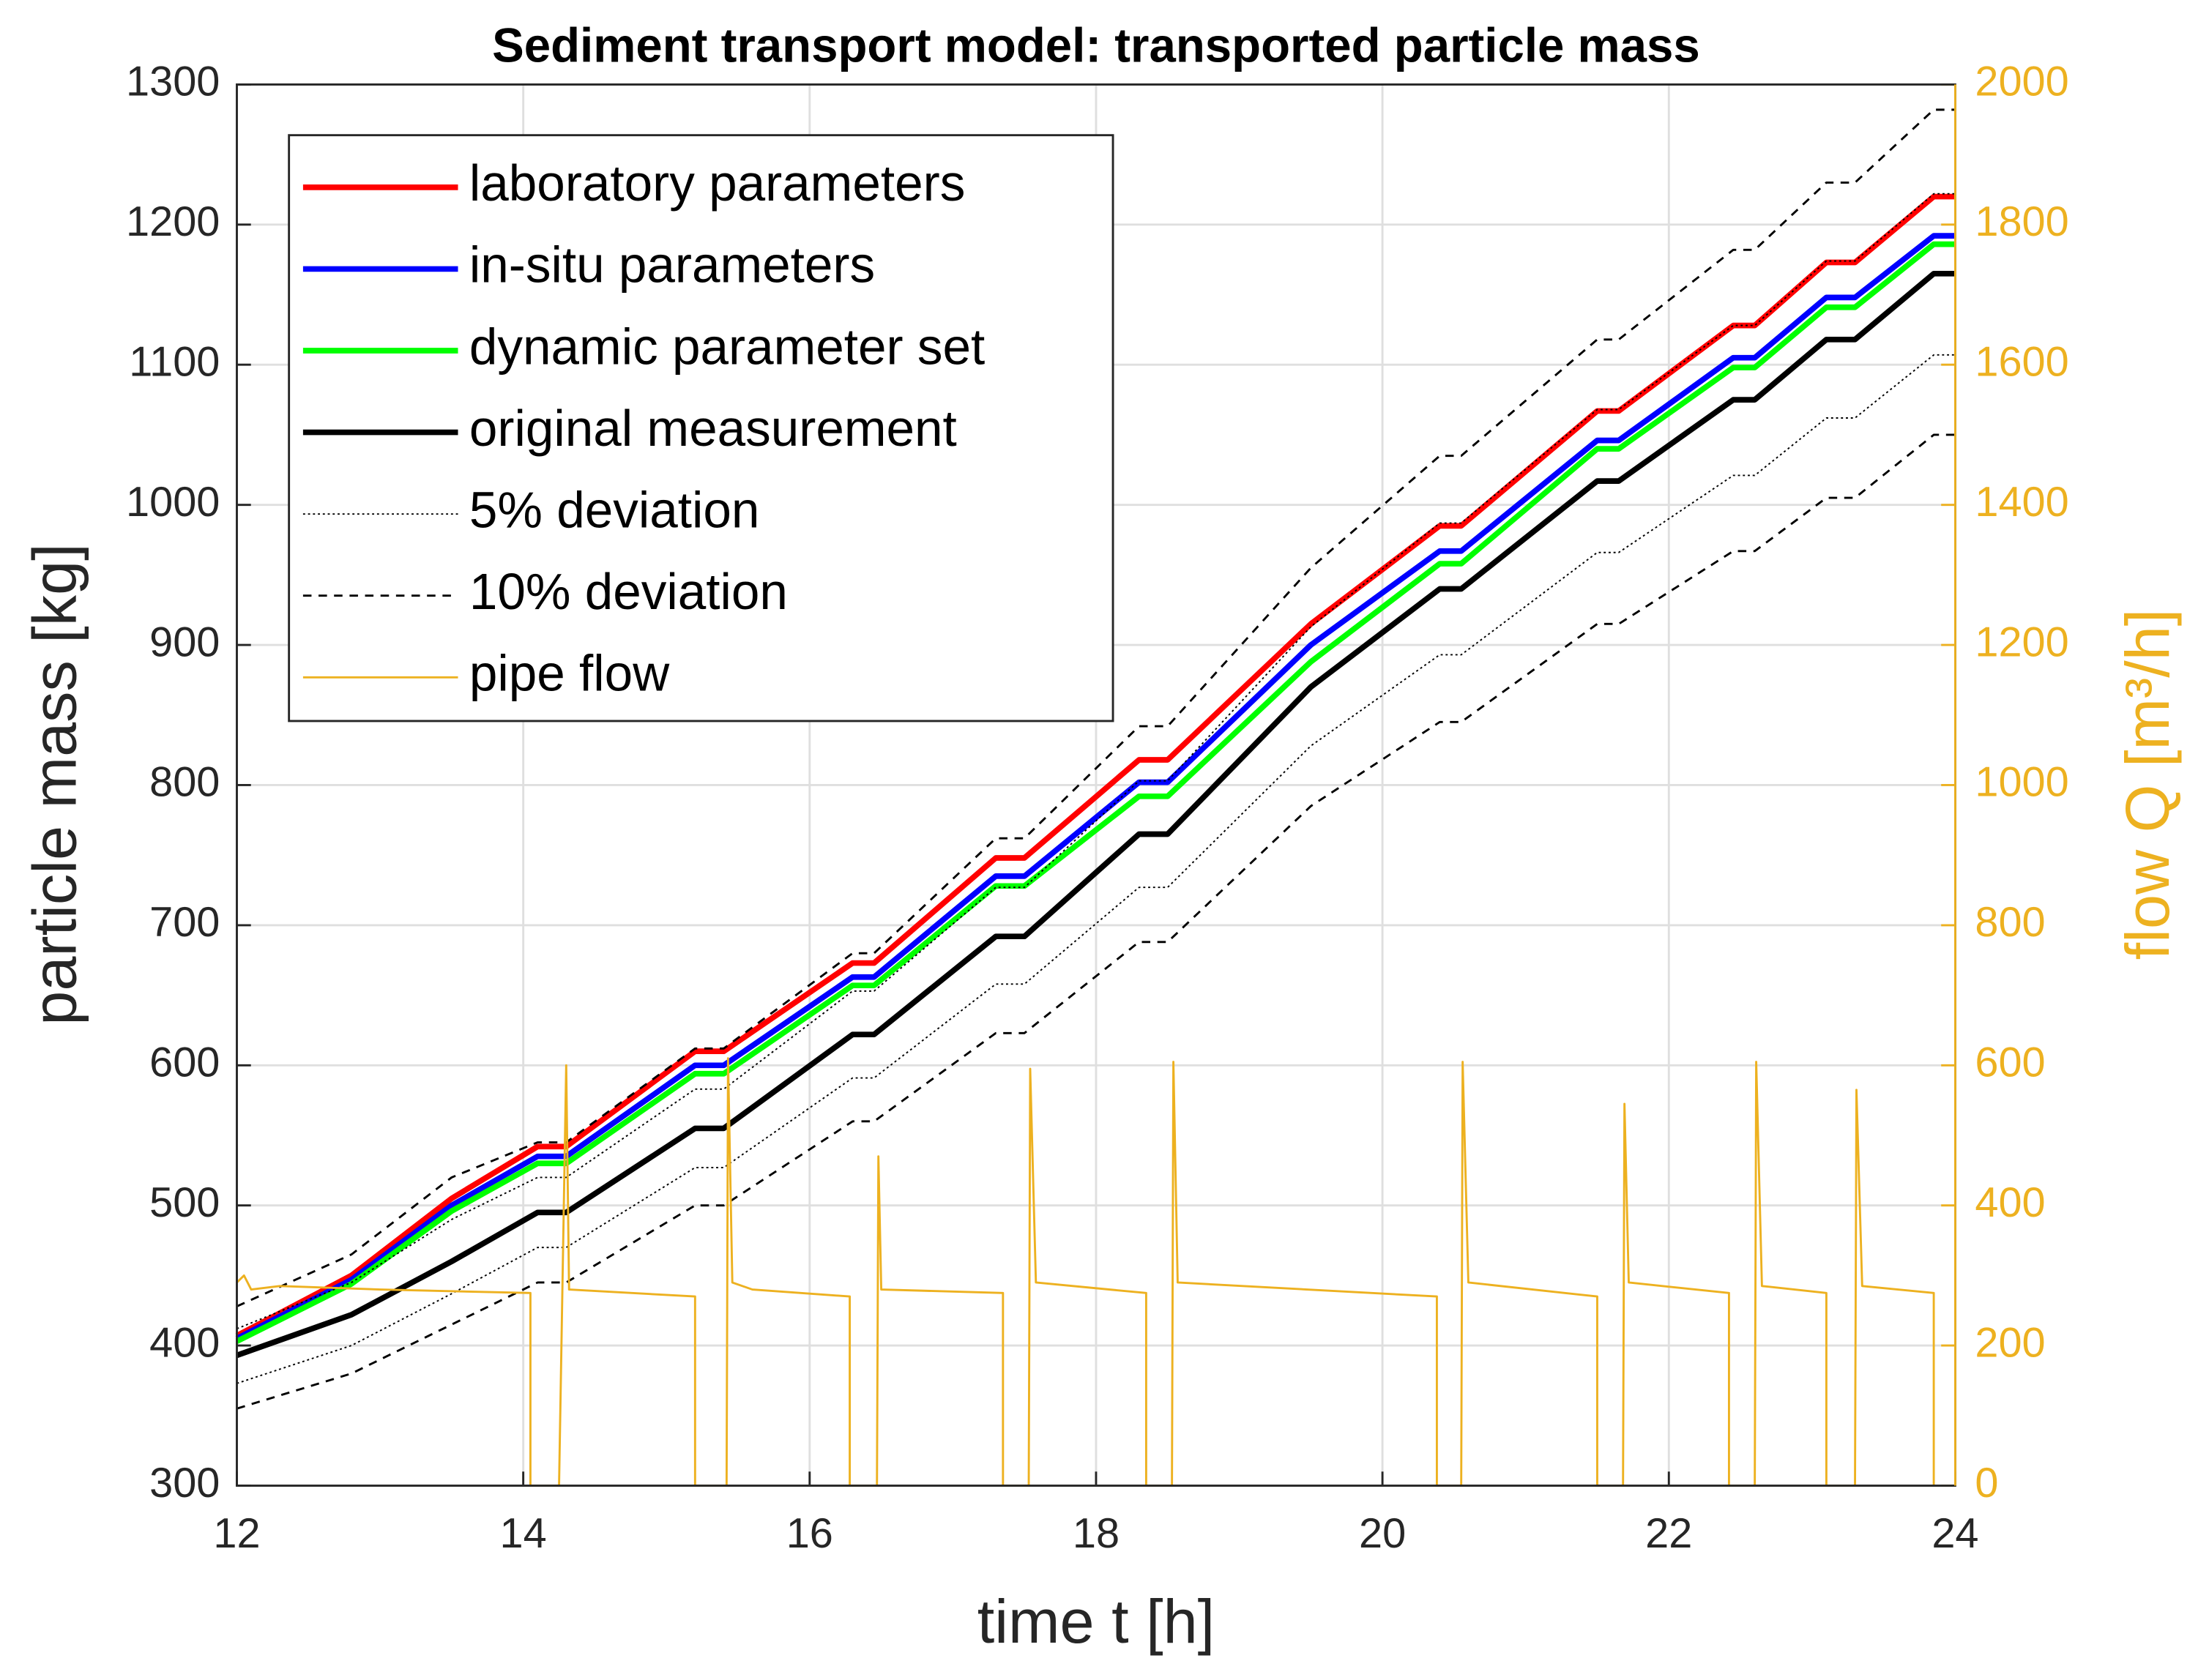 The image size is (2209, 1680). What do you see at coordinates (2010, 922) in the screenshot?
I see `y2-tick-label: 800` at bounding box center [2010, 922].